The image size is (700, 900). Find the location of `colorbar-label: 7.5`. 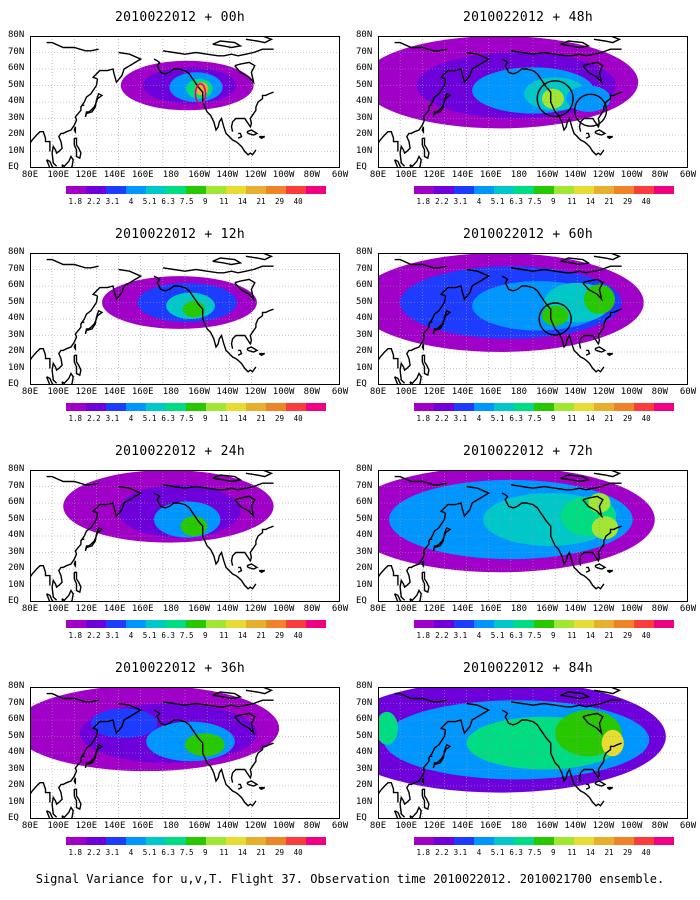

colorbar-label: 7.5 is located at coordinates (186, 201).